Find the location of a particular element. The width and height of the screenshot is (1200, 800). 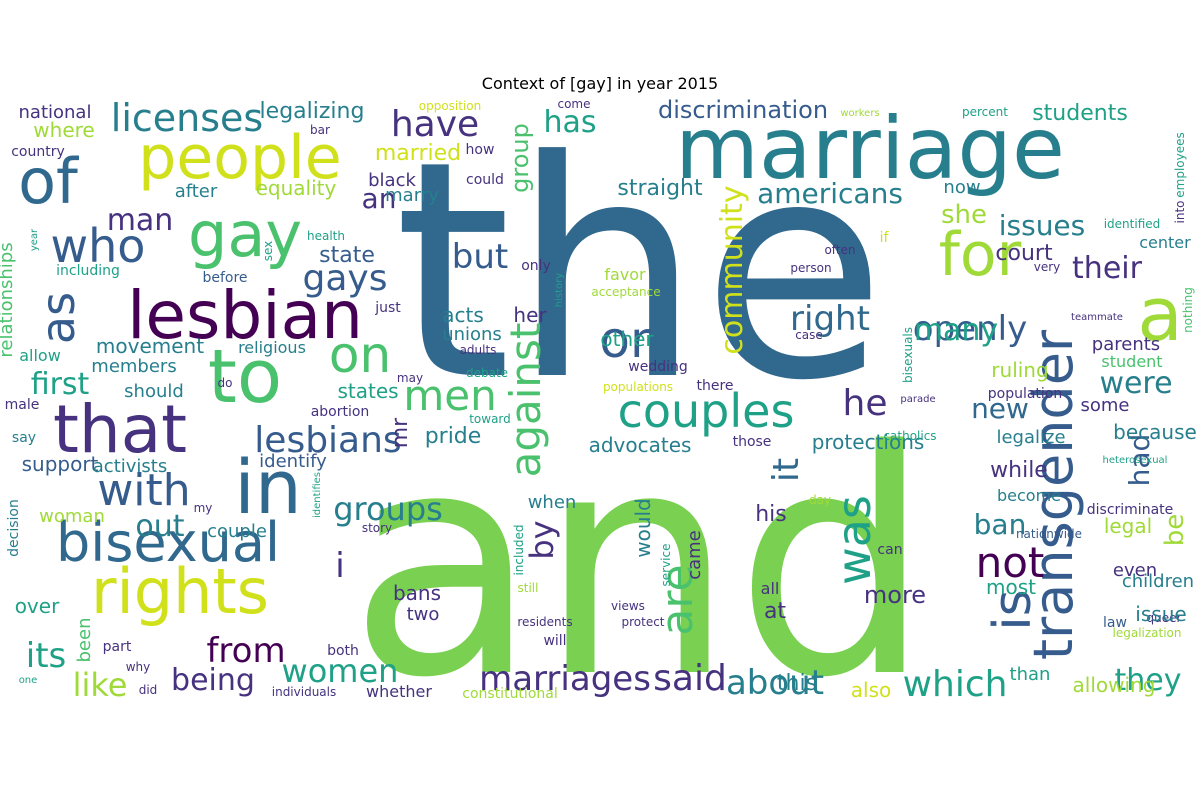

word-over: over is located at coordinates (37, 606).